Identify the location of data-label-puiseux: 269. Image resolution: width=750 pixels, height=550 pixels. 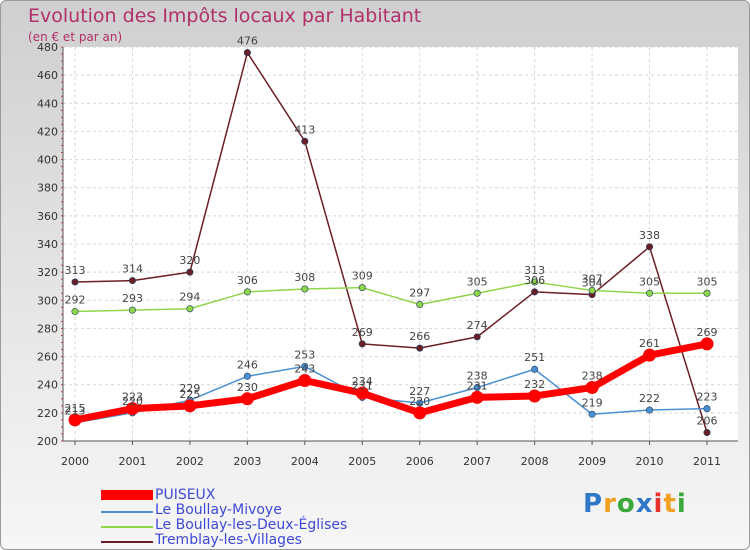
(707, 332).